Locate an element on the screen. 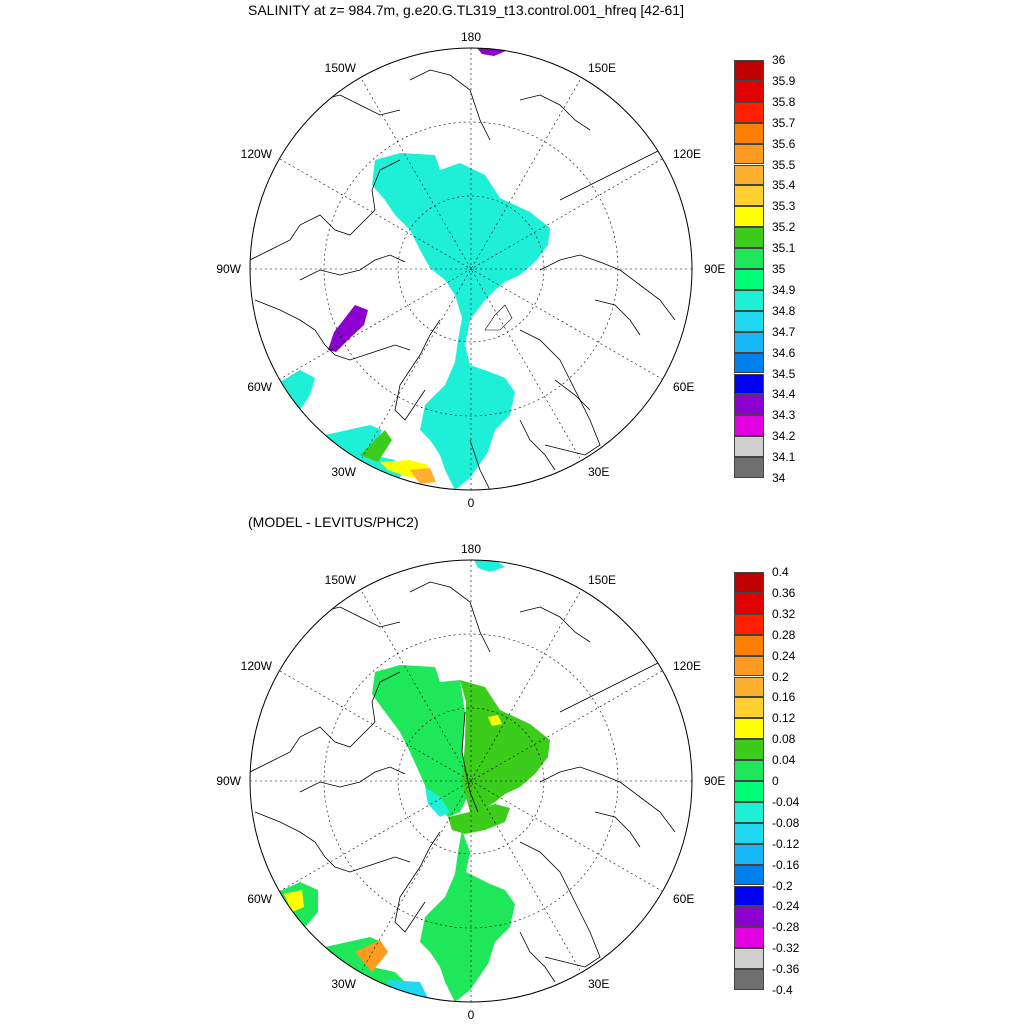 This screenshot has width=1024, height=1024. nordic-orange-spot is located at coordinates (423, 476).